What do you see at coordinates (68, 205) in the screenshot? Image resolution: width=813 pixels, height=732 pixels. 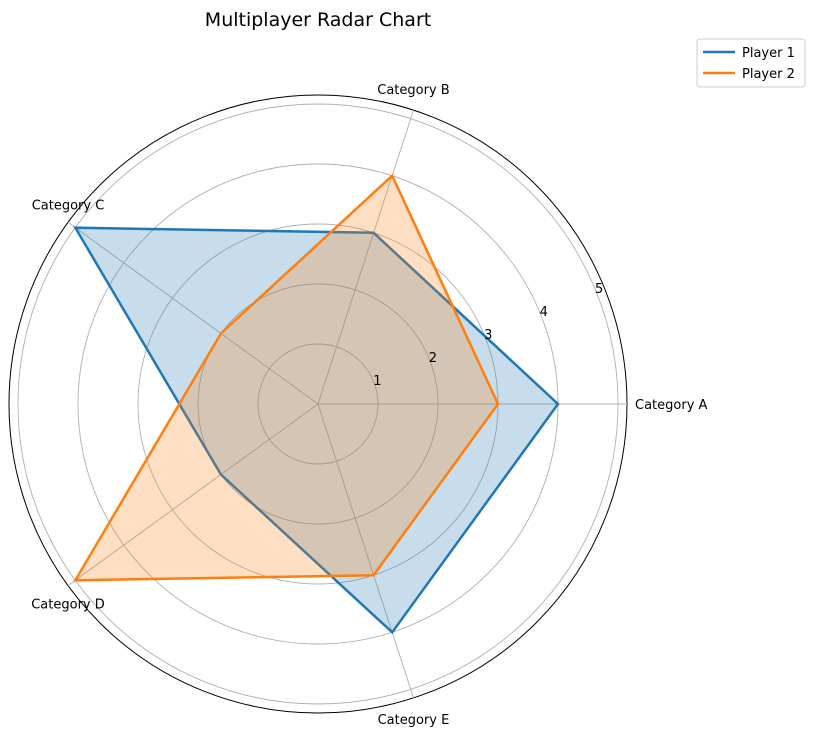 I see `category-label: Category C` at bounding box center [68, 205].